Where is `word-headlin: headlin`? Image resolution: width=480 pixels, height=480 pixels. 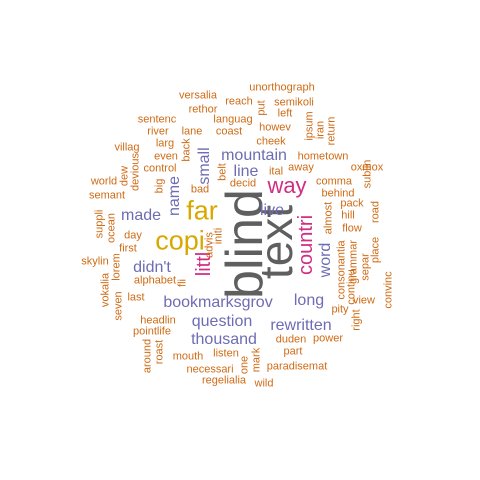 word-headlin: headlin is located at coordinates (158, 320).